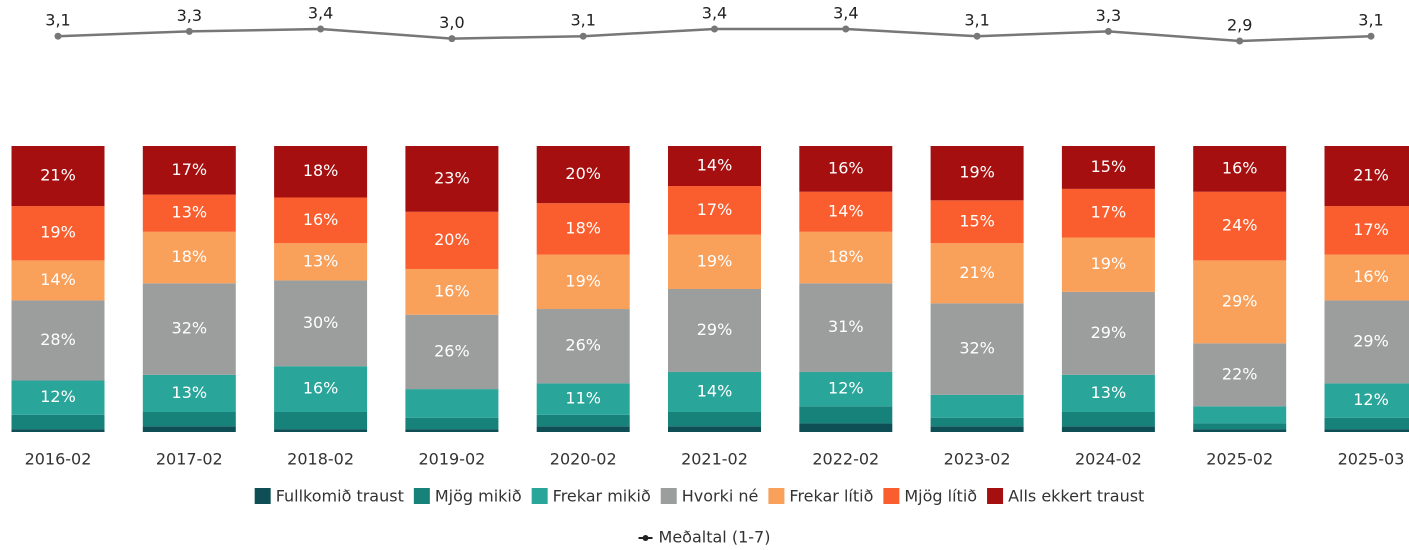 This screenshot has height=550, width=1409. Describe the element at coordinates (940, 496) in the screenshot. I see `legend-label: Mjög lítið` at that location.